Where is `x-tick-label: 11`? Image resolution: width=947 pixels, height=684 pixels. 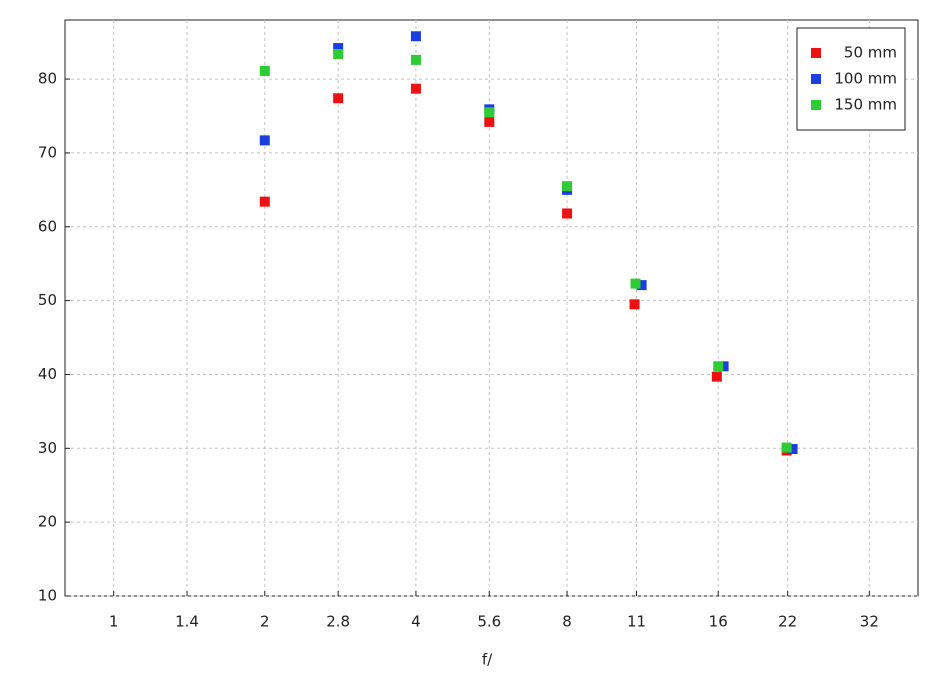 x-tick-label: 11 is located at coordinates (636, 622).